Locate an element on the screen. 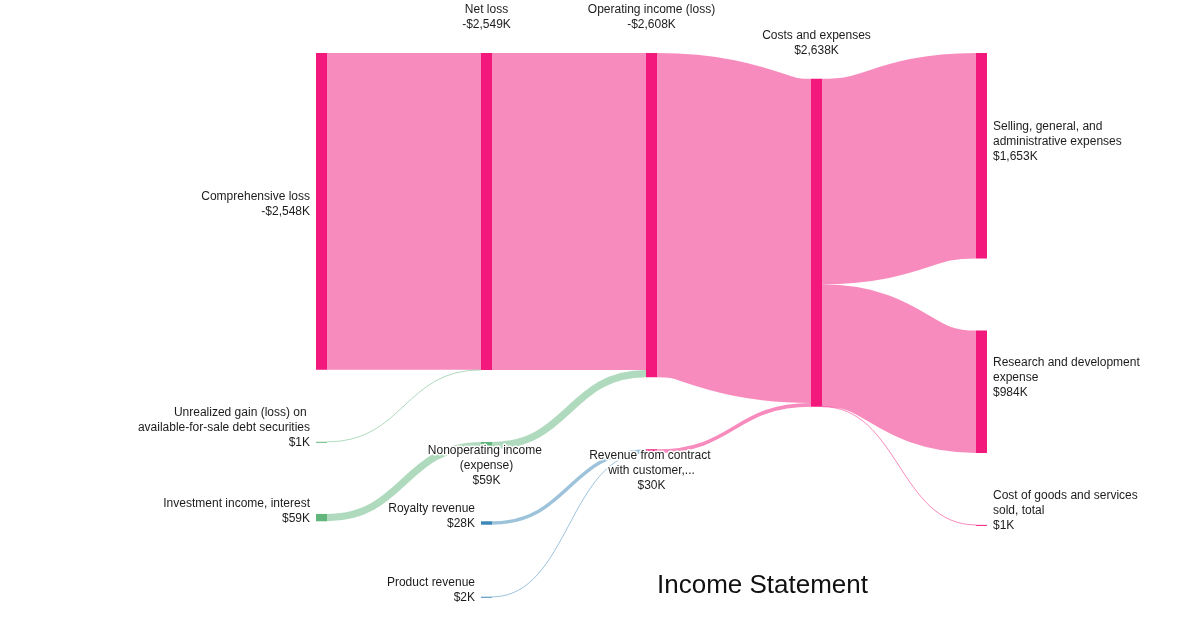 The width and height of the screenshot is (1200, 630). category-label: Selling, general, and administrative expenses is located at coordinates (1057, 133).